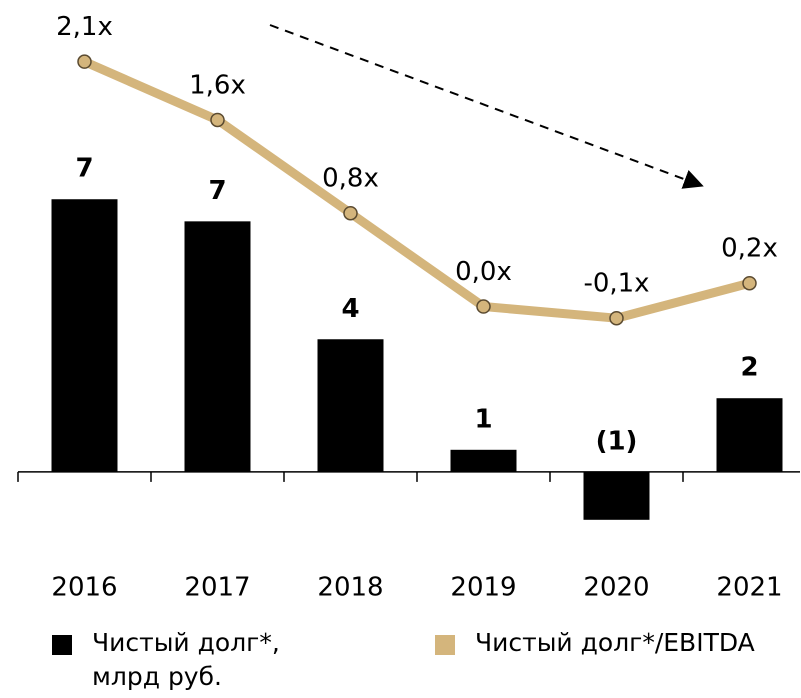  I want to click on legend-label: Чистый долг*, млрд руб., so click(186, 659).